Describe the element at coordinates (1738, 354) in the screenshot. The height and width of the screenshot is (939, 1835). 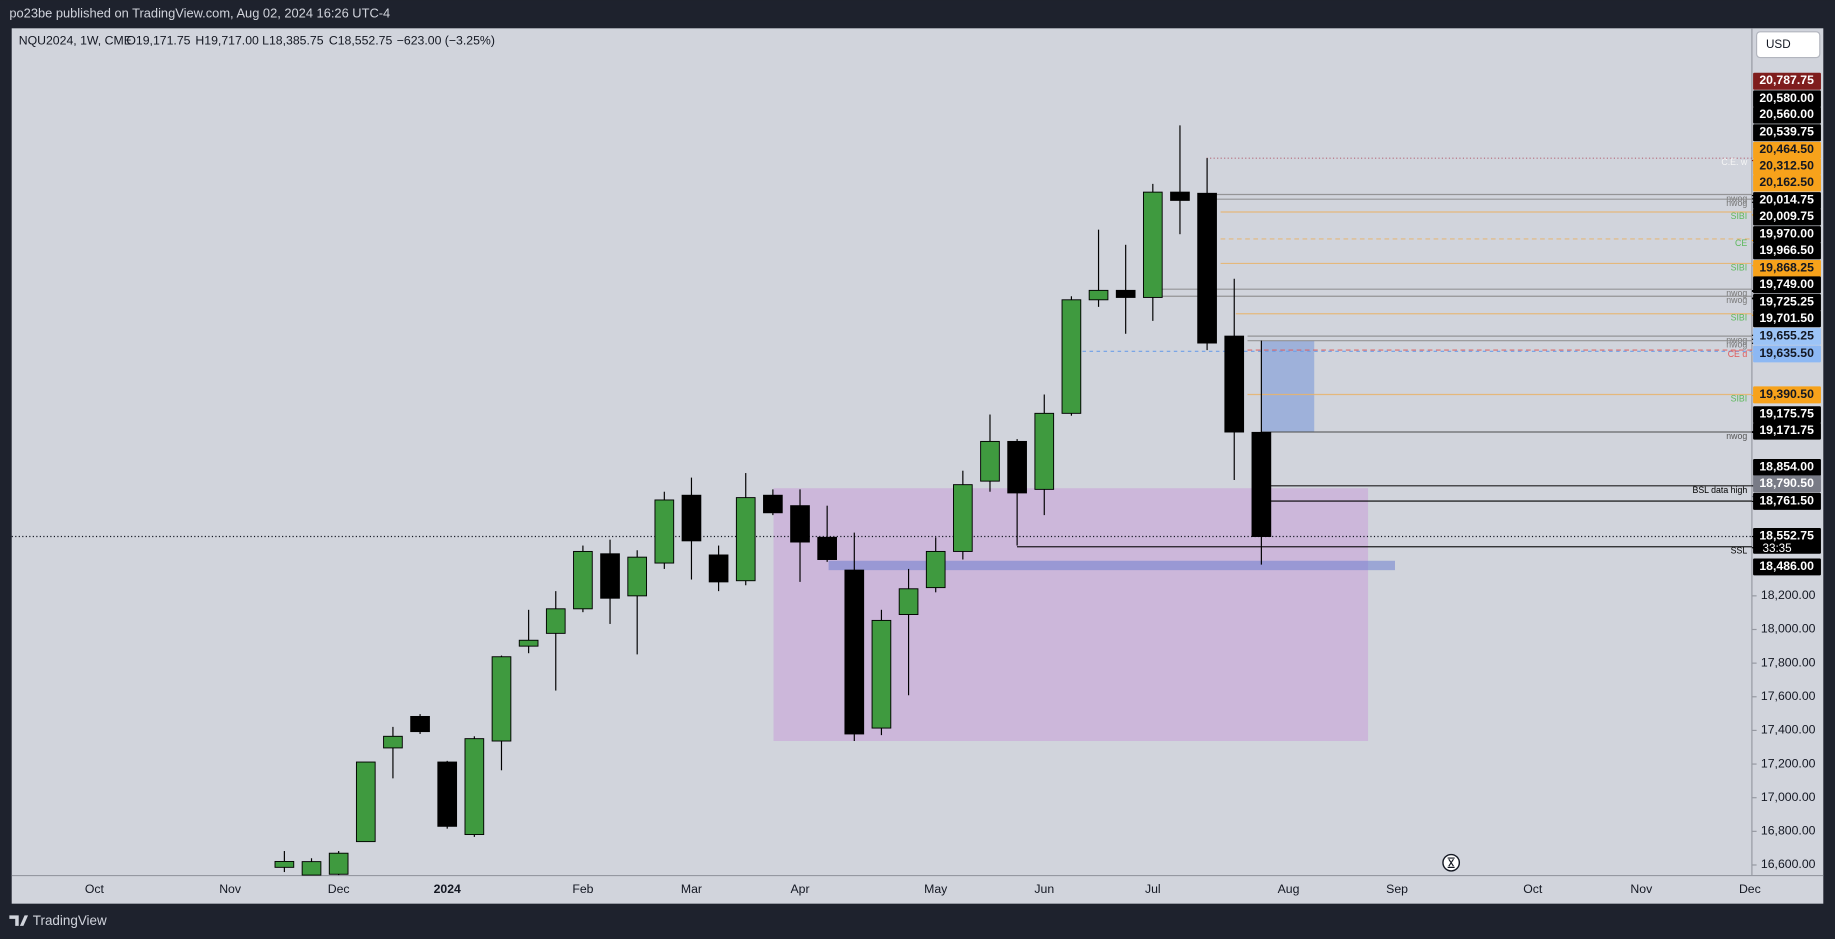
I see `annotation-label: CE d` at that location.